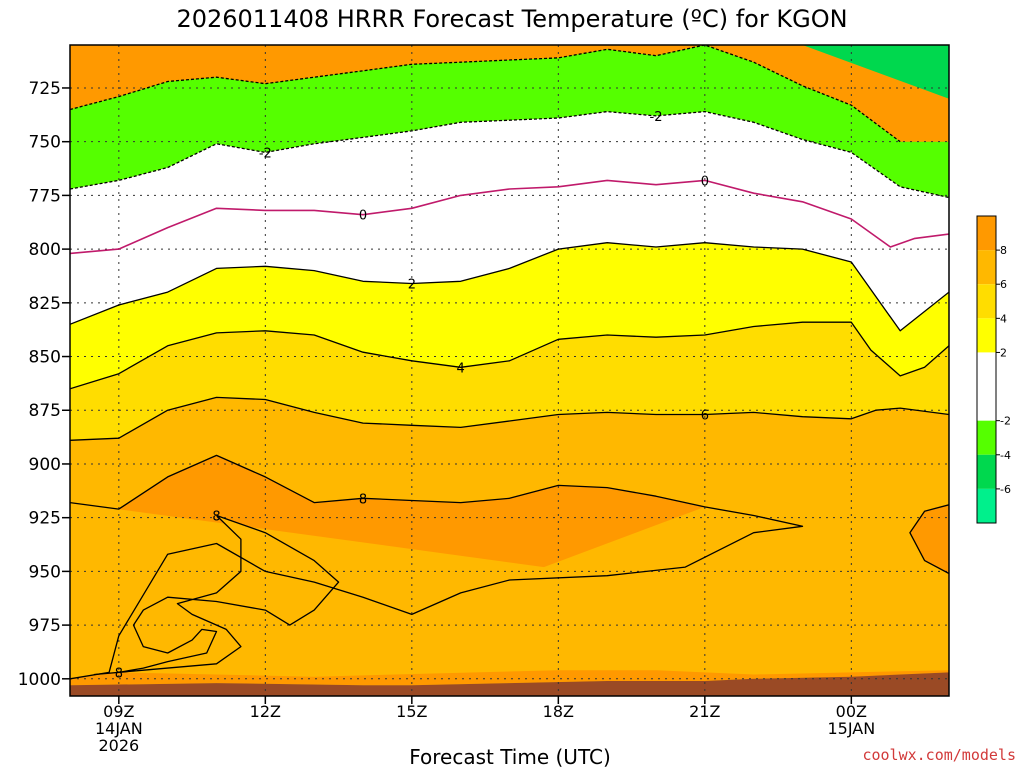 The image size is (1024, 768). I want to click on y-tick-label-975: 975, so click(45, 626).